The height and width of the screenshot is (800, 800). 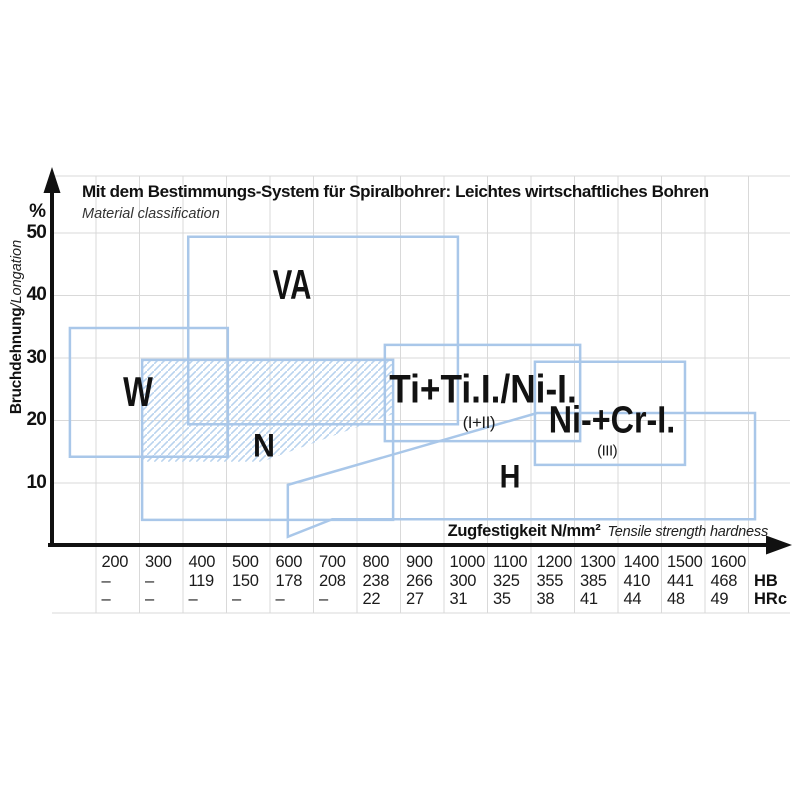 What do you see at coordinates (267, 410) in the screenshot?
I see `hatched-overlap-region` at bounding box center [267, 410].